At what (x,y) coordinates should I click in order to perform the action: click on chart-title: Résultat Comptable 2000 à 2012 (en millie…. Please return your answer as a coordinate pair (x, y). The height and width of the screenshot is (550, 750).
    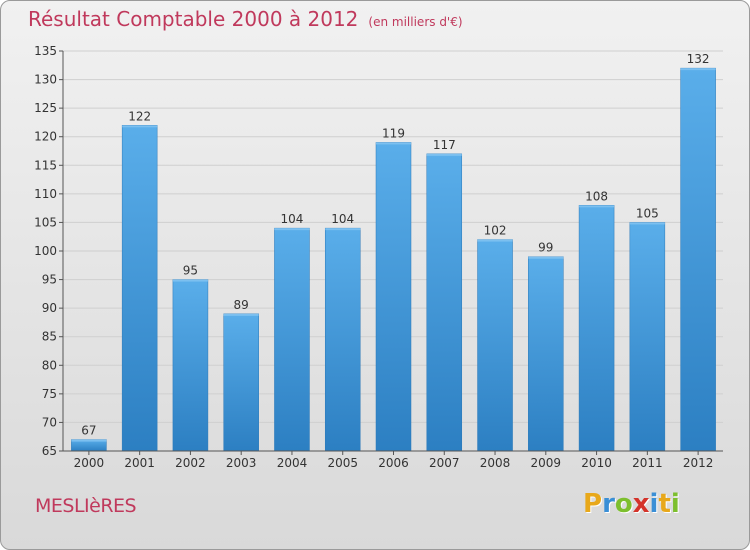
    Looking at the image, I should click on (245, 19).